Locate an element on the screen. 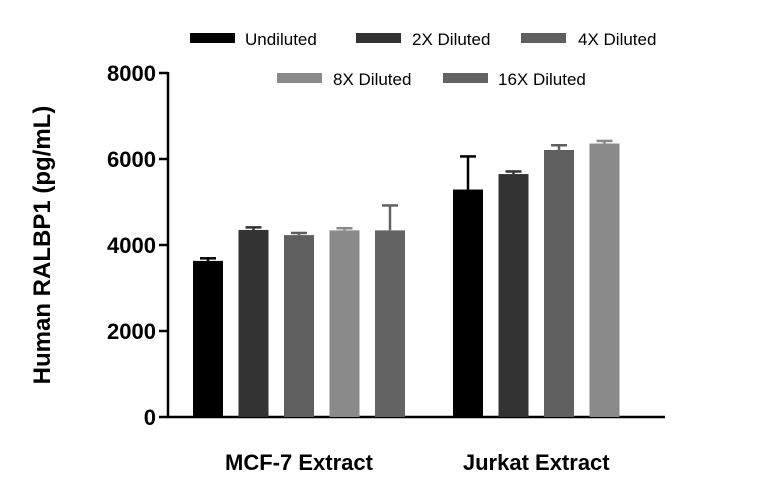 Image resolution: width=768 pixels, height=499 pixels. y-tick-label: 8000 is located at coordinates (131, 73).